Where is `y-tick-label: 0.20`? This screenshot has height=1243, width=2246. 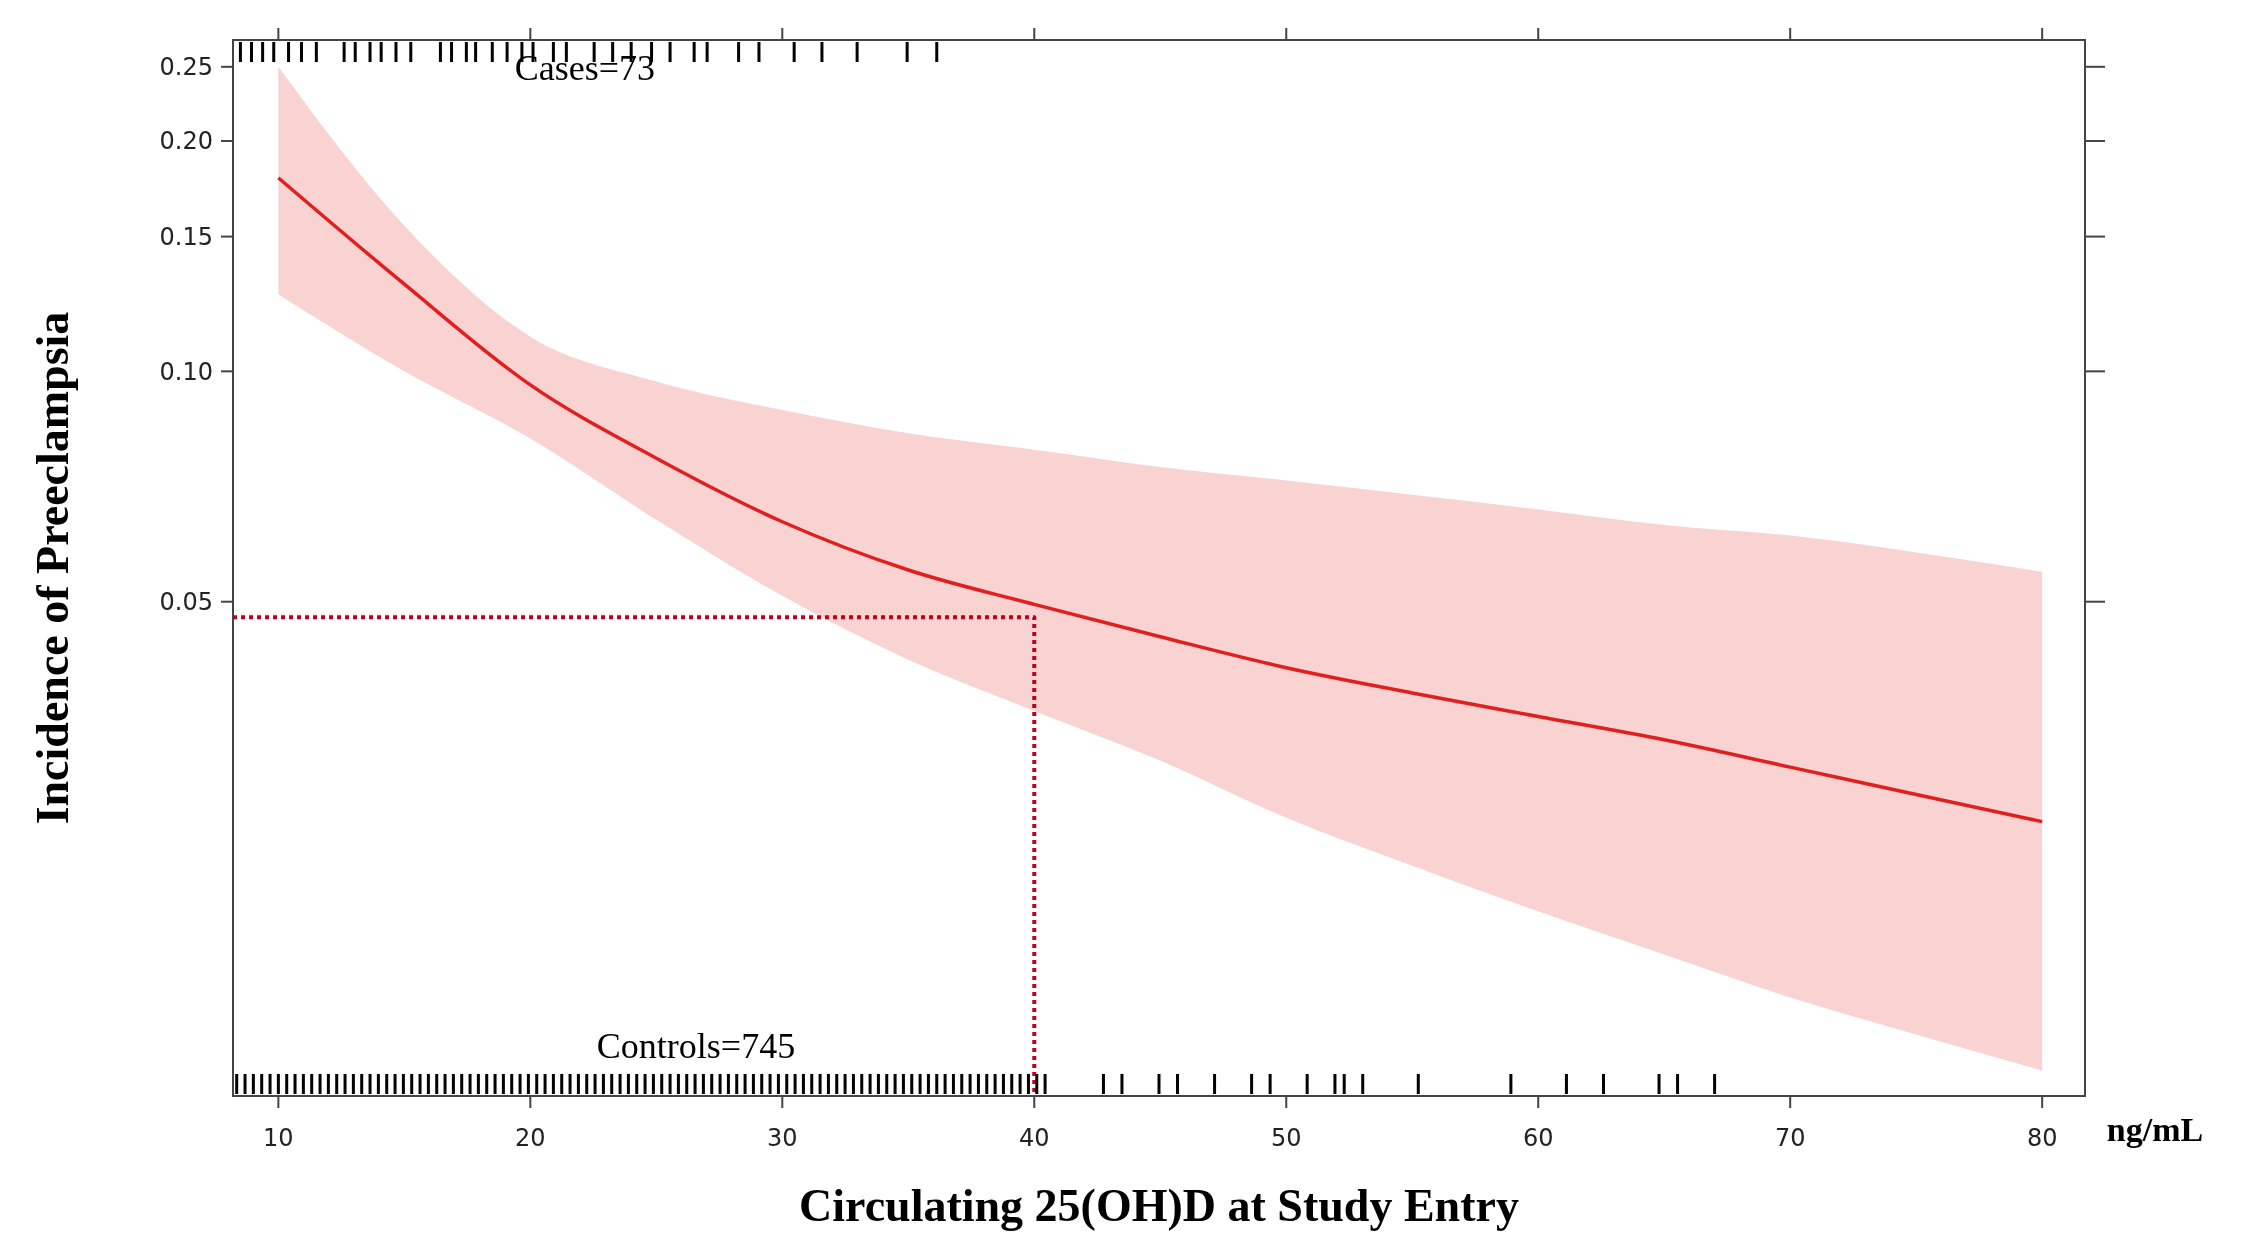
y-tick-label: 0.20 is located at coordinates (186, 141).